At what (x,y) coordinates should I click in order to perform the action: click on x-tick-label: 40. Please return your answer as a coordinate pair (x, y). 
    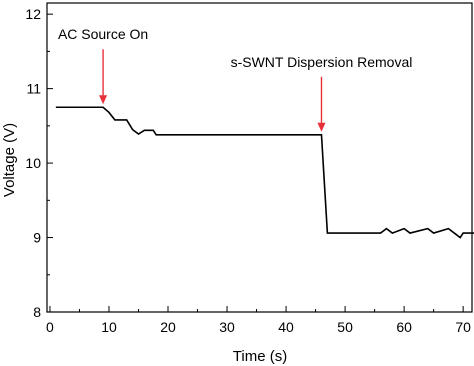
    Looking at the image, I should click on (286, 327).